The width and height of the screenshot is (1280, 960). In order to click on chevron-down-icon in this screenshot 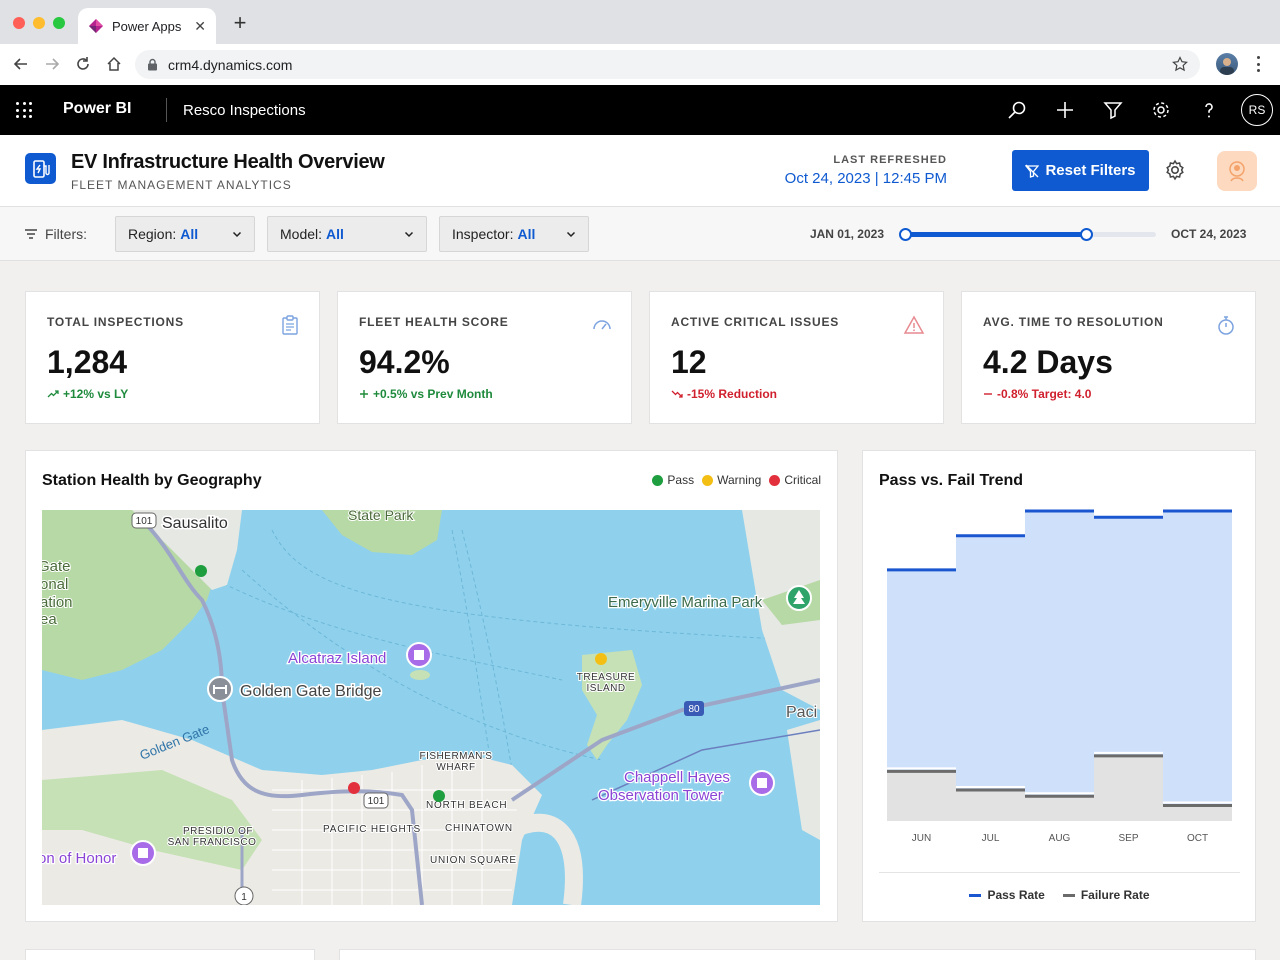, I will do `click(237, 234)`.